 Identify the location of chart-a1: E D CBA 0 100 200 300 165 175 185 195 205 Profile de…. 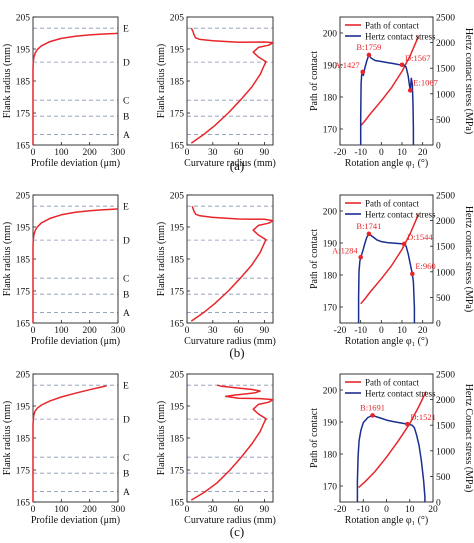
(66, 92).